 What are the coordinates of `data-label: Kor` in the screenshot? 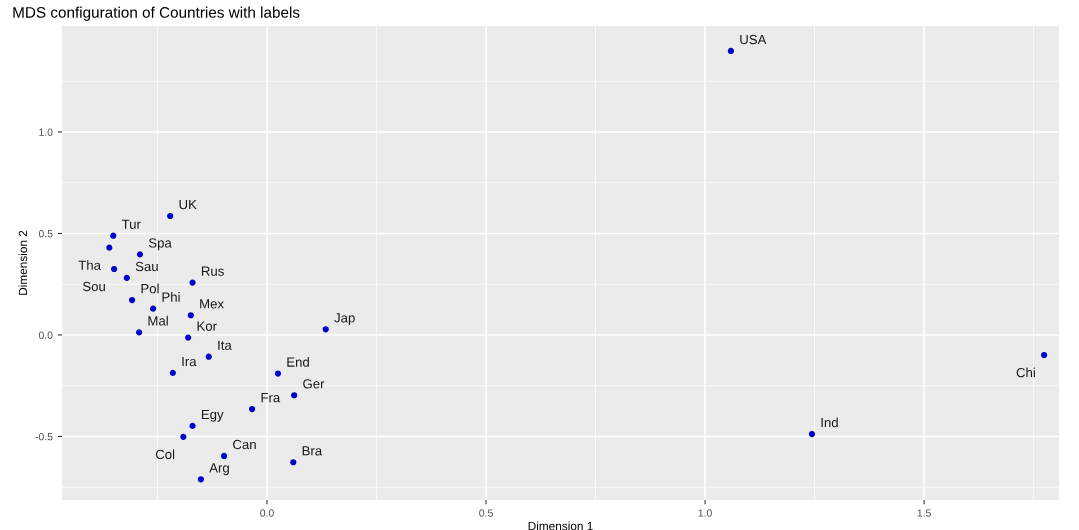 It's located at (207, 326).